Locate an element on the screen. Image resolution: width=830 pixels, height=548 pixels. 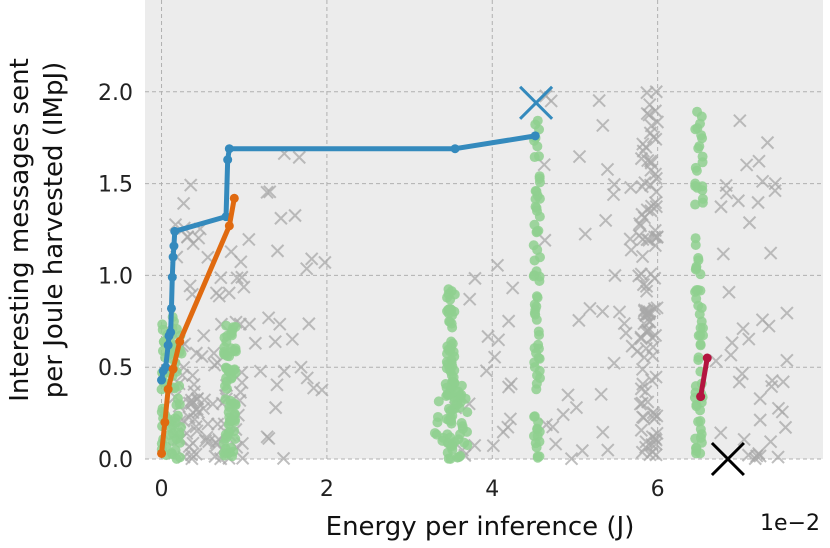
large-x-marker is located at coordinates (536, 102).